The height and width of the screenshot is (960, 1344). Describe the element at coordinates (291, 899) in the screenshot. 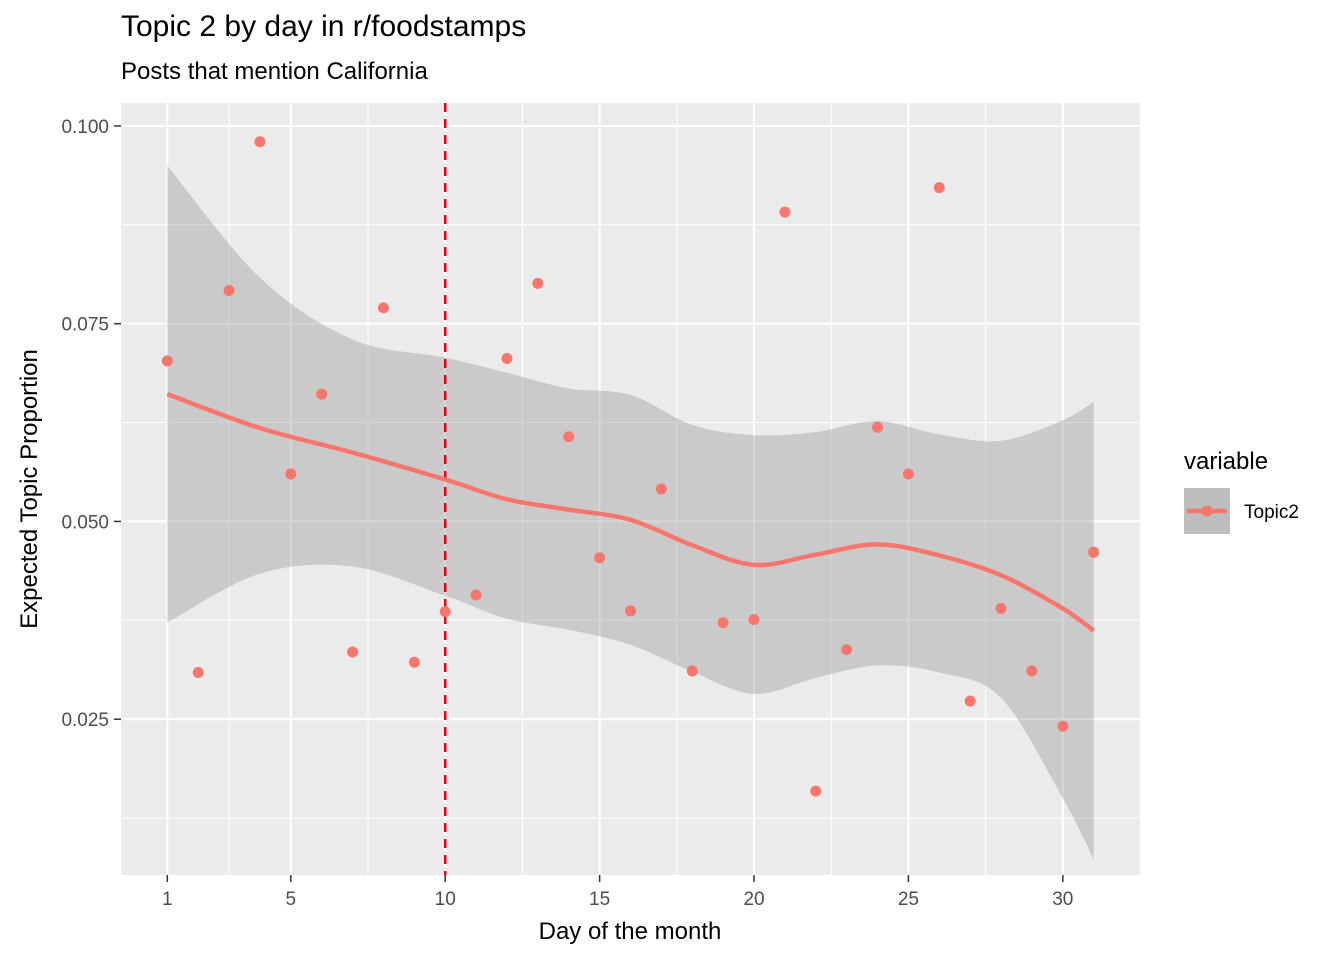

I see `x-tick-label: 5` at that location.